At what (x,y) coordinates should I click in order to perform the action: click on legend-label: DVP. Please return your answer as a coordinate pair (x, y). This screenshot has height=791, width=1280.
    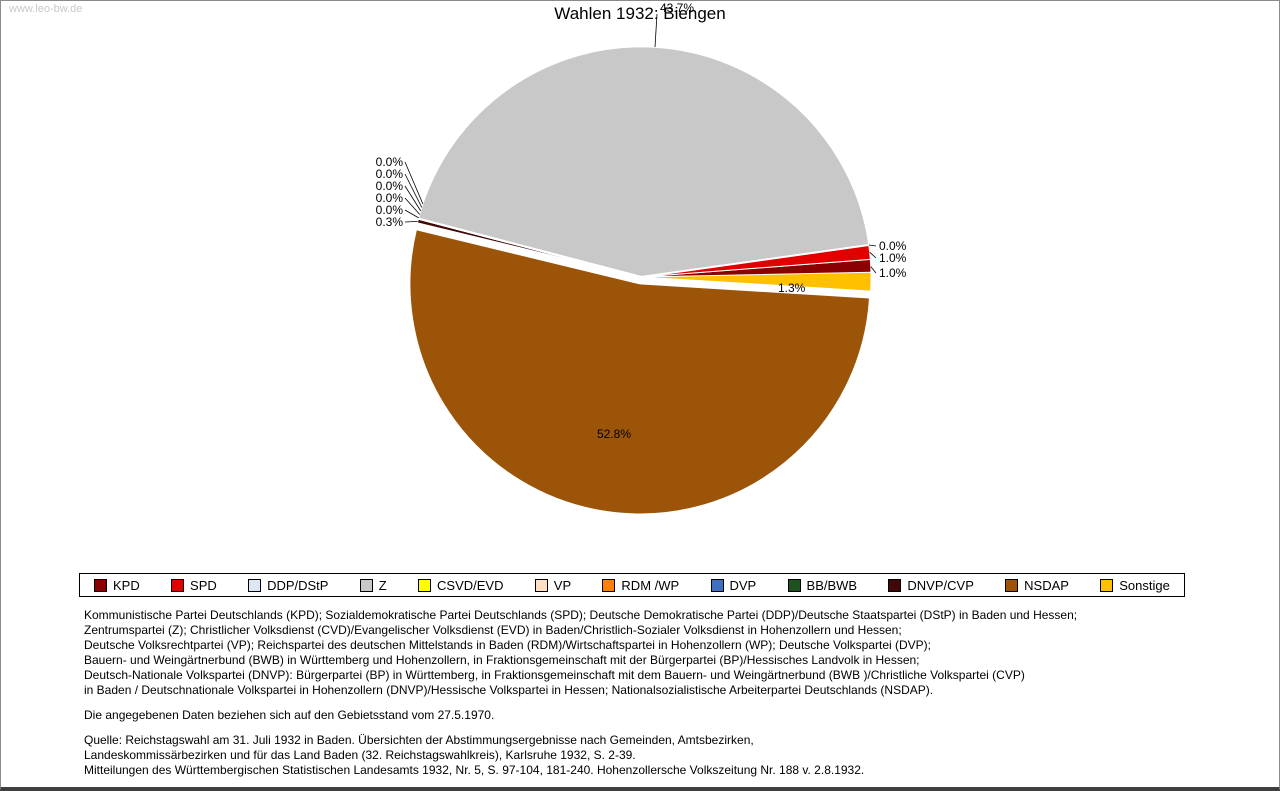
    Looking at the image, I should click on (743, 585).